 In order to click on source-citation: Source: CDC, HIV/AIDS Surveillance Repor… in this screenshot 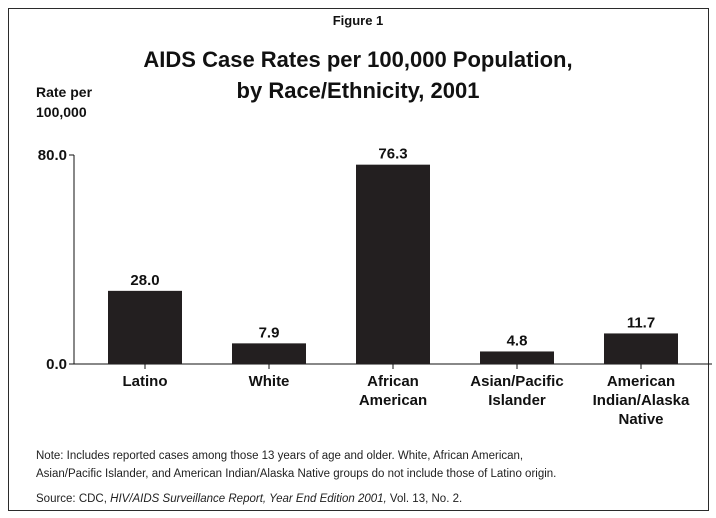, I will do `click(249, 499)`.